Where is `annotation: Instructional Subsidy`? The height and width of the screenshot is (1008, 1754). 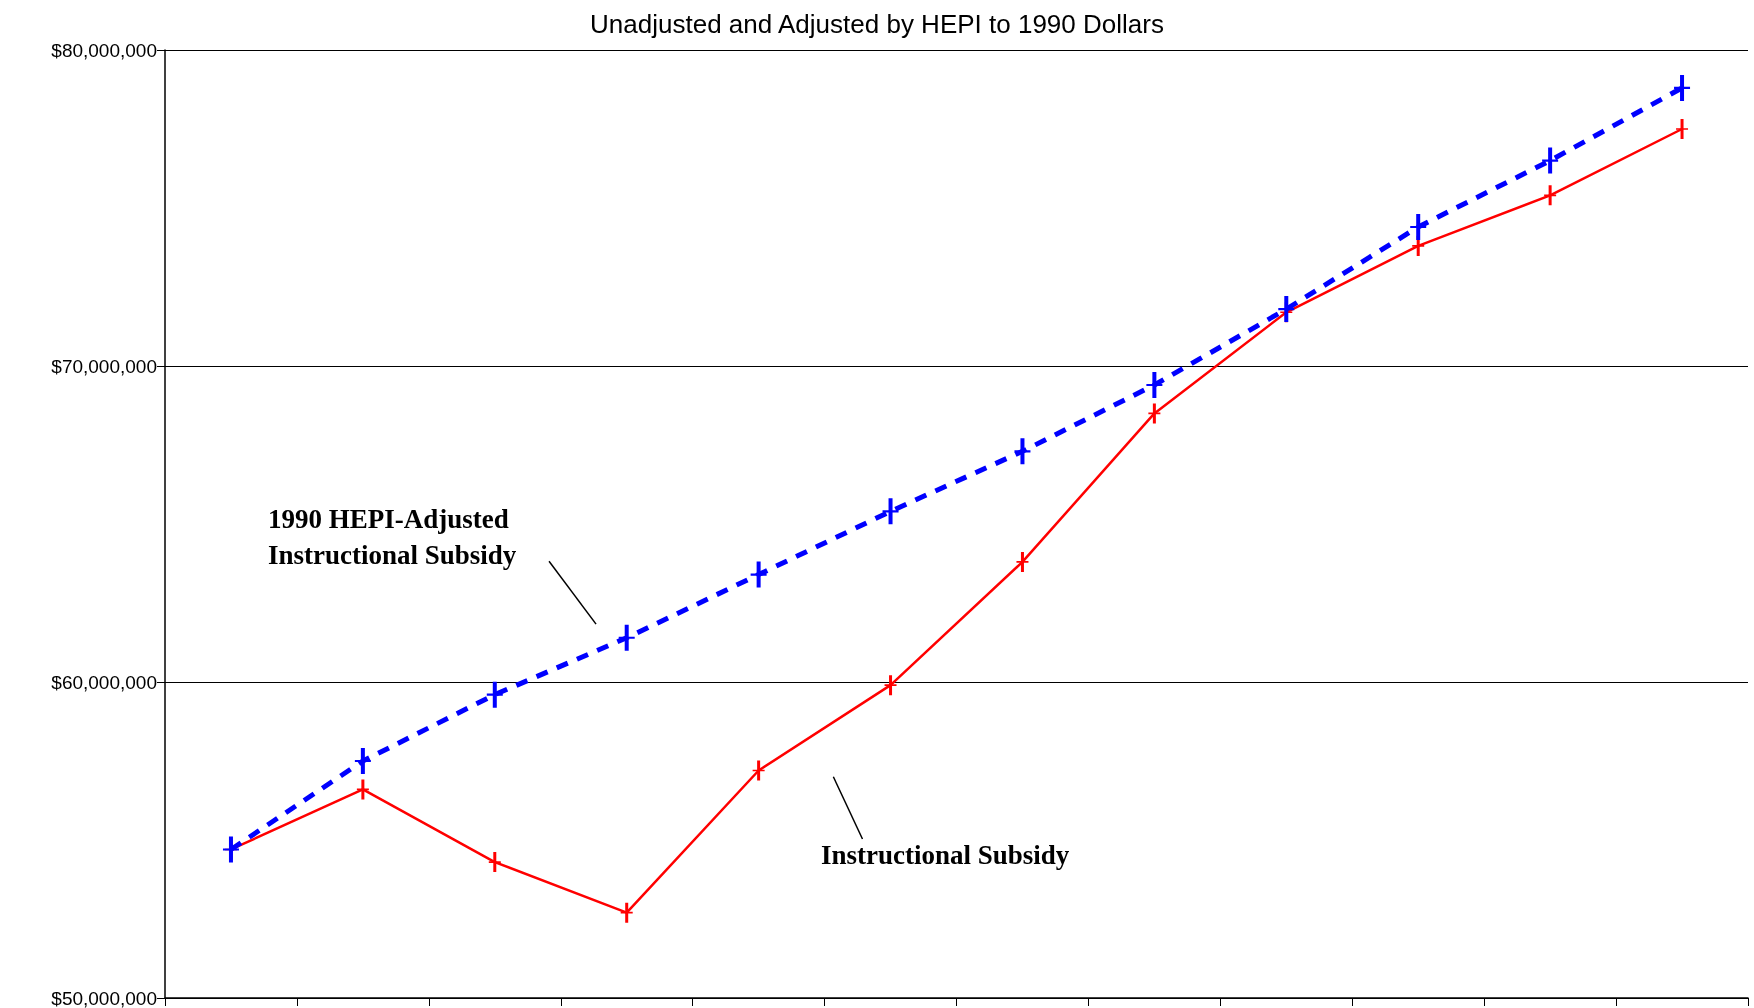
annotation: Instructional Subsidy is located at coordinates (945, 854).